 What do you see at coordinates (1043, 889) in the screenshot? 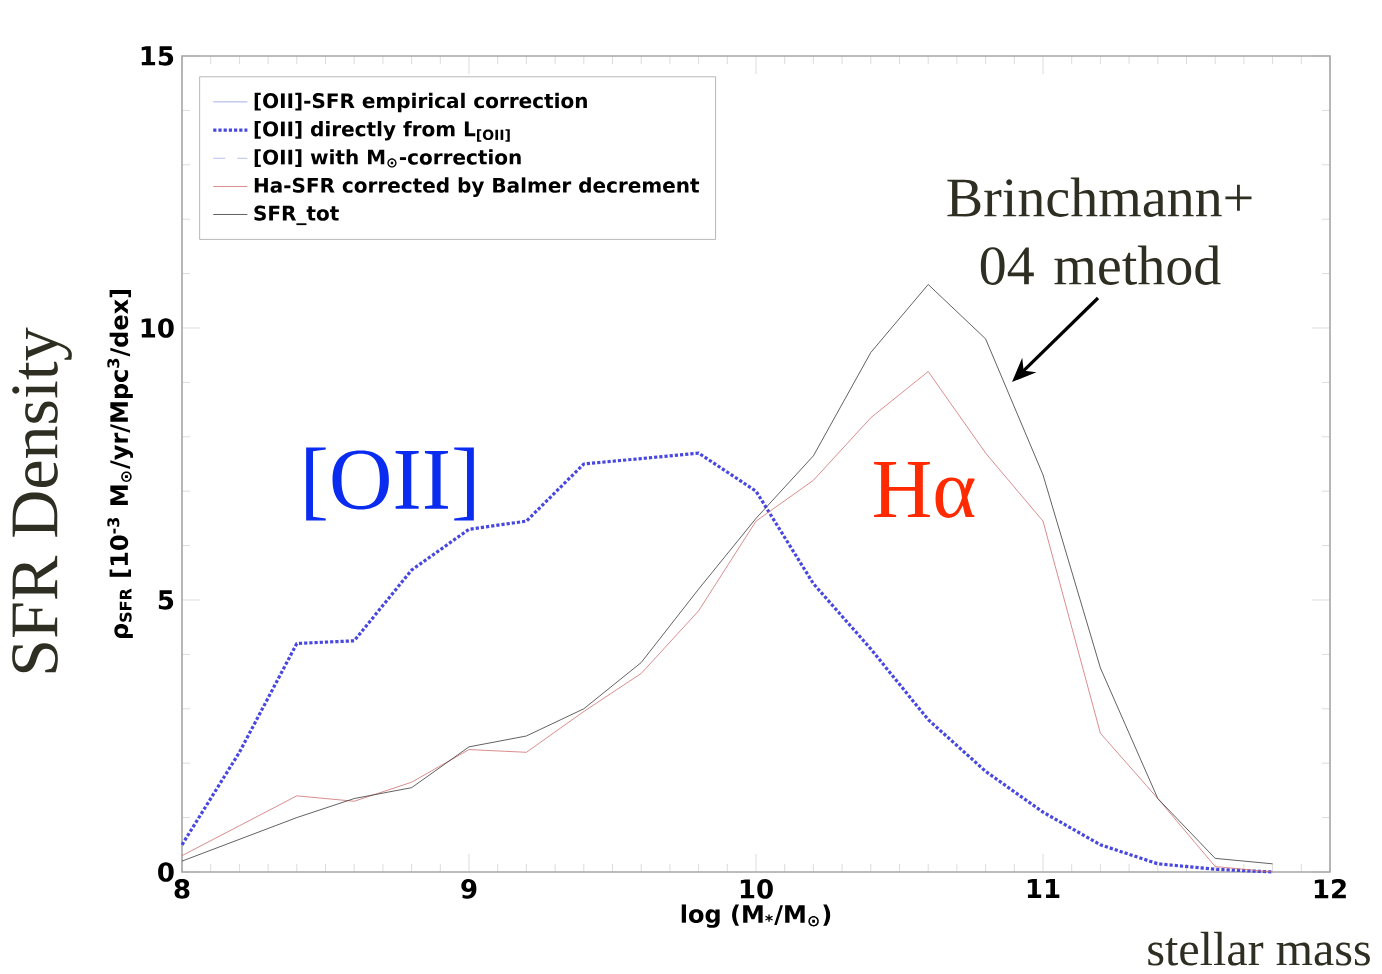
I see `x-tick-label: 11` at bounding box center [1043, 889].